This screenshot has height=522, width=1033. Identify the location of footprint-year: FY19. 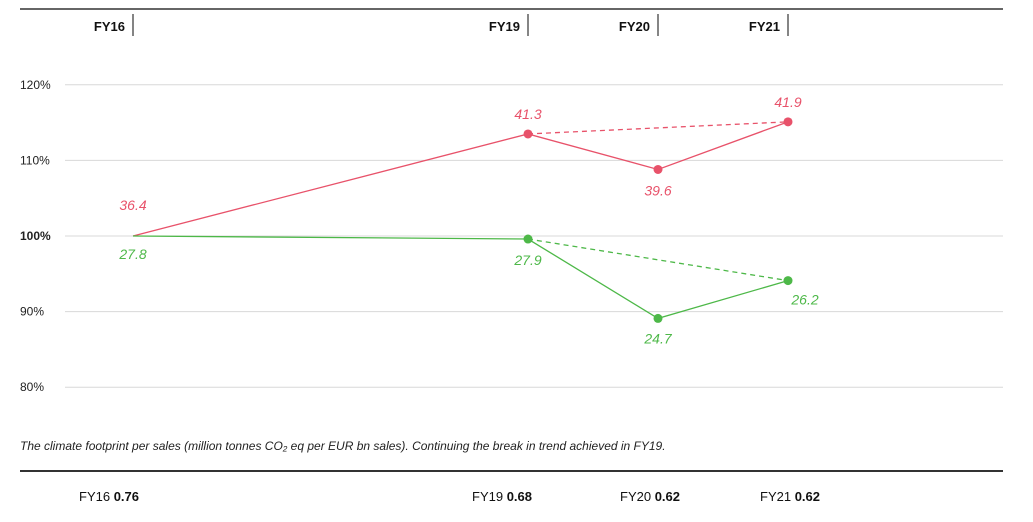
(488, 496).